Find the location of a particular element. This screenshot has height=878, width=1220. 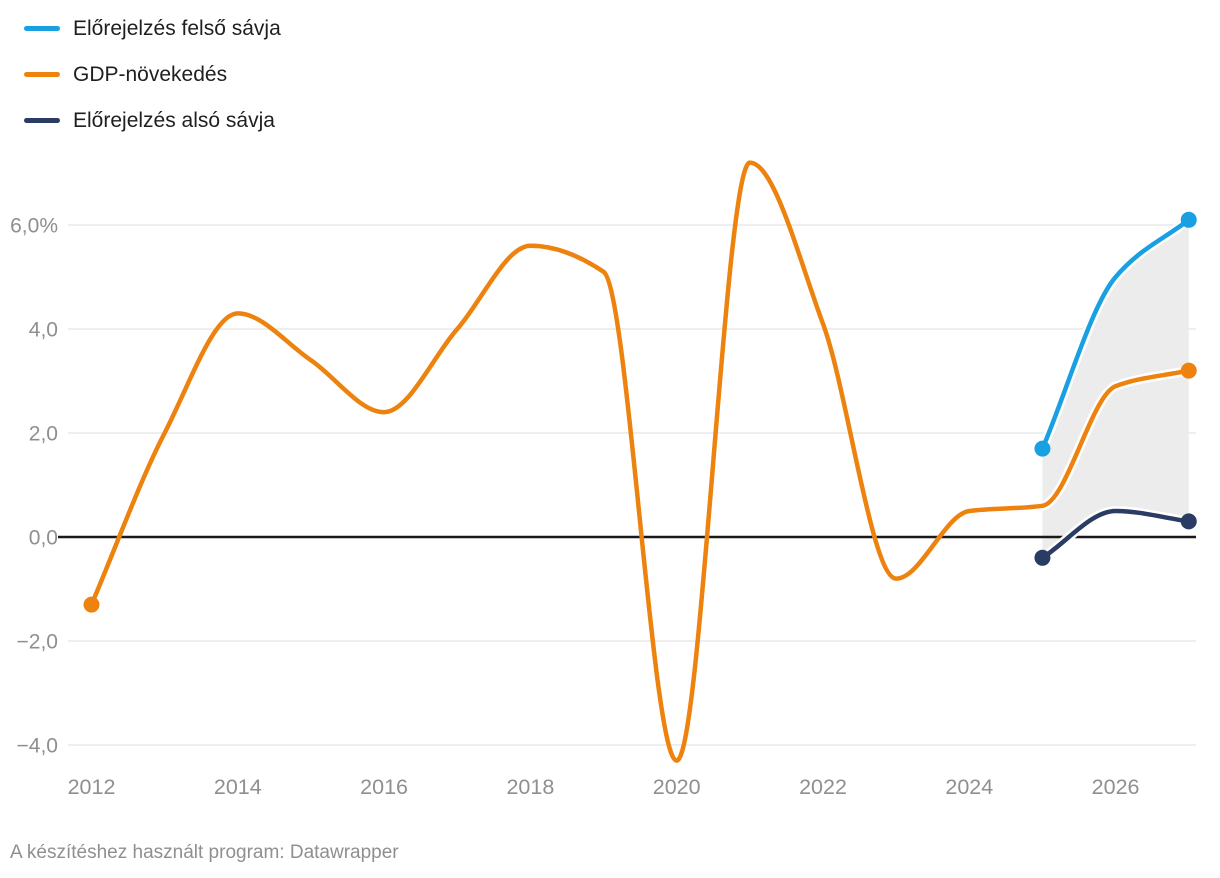

x-tick-label: 2016 is located at coordinates (384, 787).